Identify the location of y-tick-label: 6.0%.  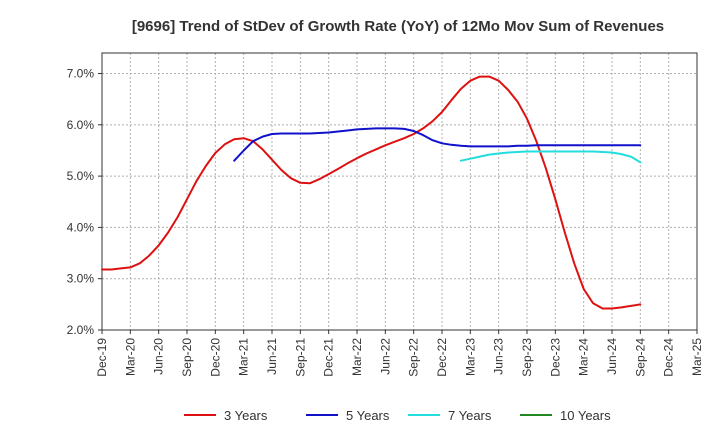
(81, 125).